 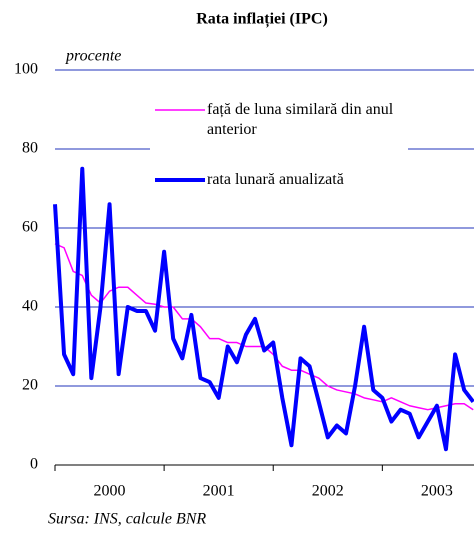 What do you see at coordinates (328, 491) in the screenshot?
I see `x-tick-label: 2002` at bounding box center [328, 491].